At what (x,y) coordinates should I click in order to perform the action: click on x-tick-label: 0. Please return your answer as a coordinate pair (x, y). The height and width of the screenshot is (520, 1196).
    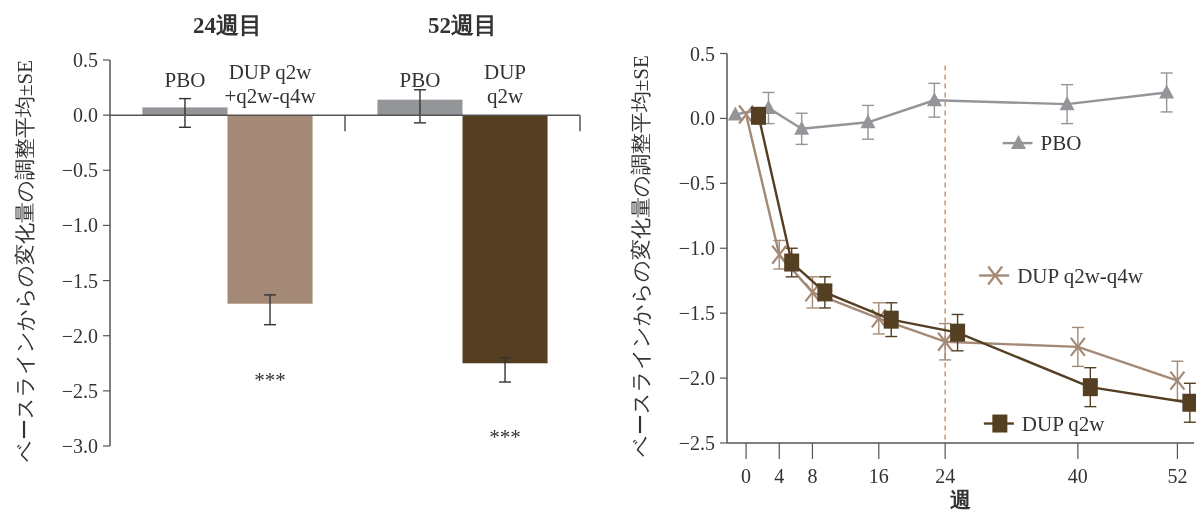
    Looking at the image, I should click on (746, 476).